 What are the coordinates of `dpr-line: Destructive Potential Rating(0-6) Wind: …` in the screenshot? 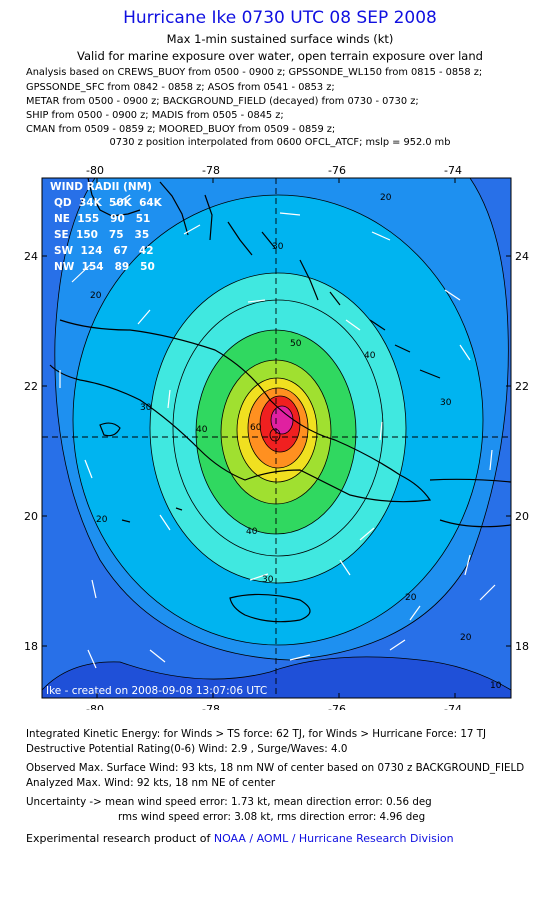 It's located at (187, 749).